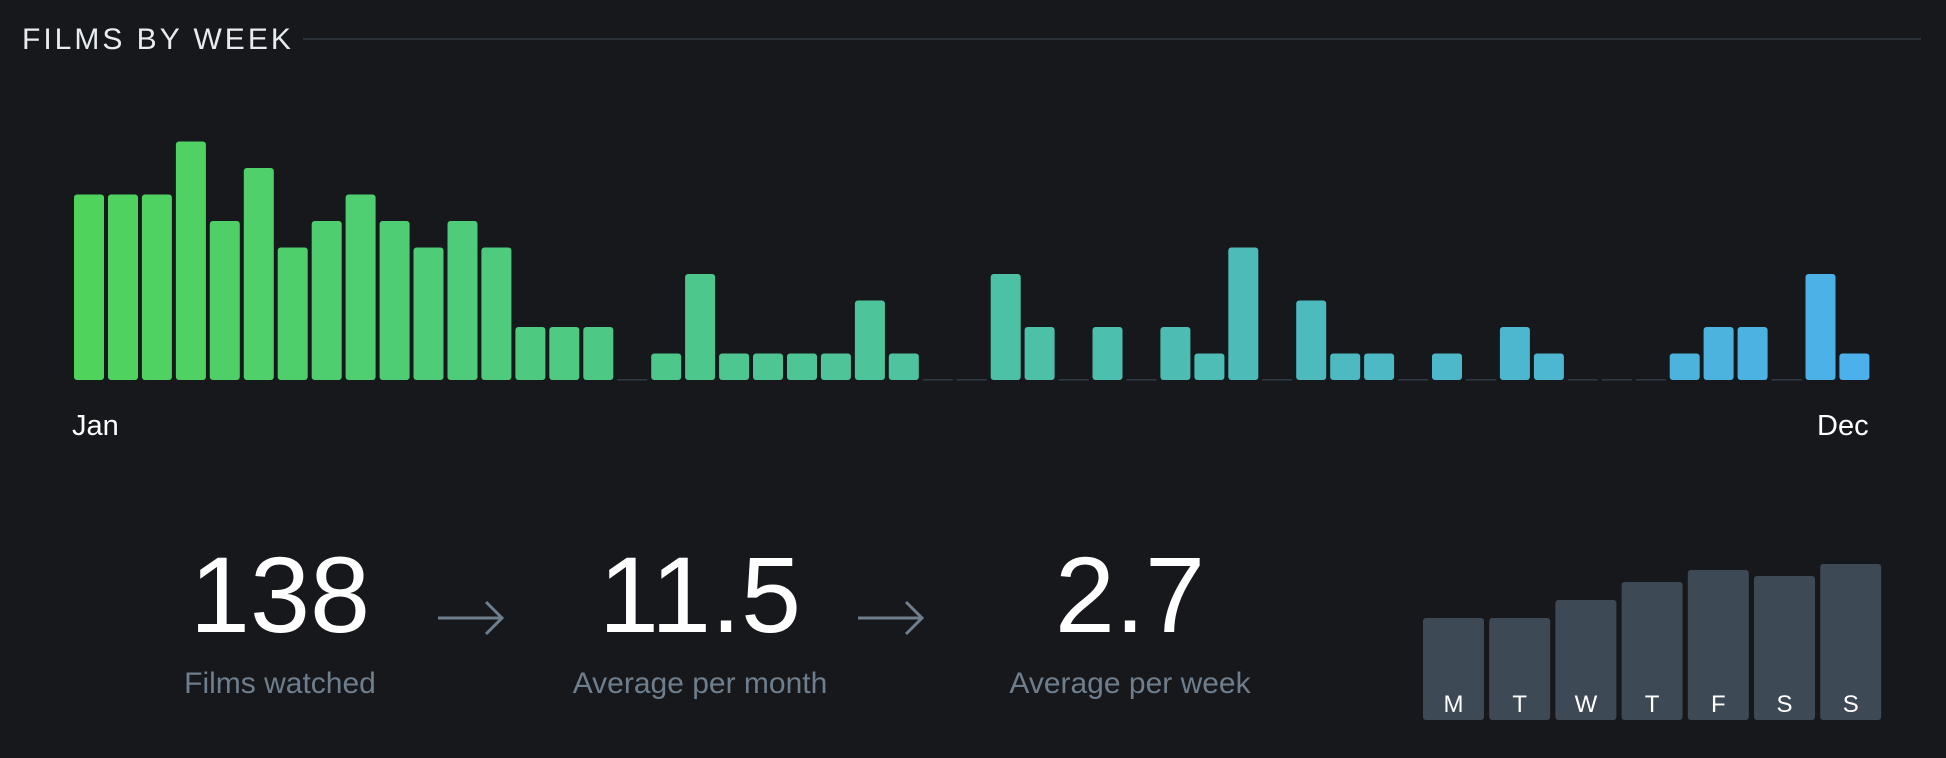  I want to click on weekday-tick-label: F, so click(1718, 704).